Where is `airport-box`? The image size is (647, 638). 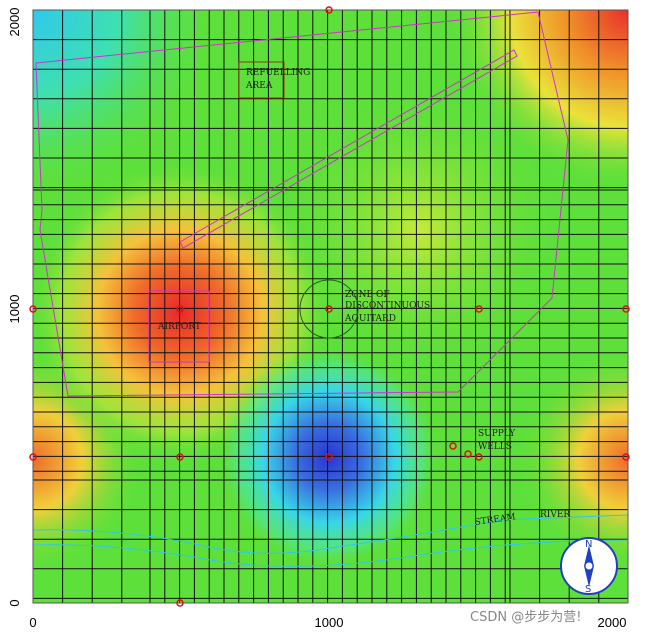
airport-box is located at coordinates (179, 326).